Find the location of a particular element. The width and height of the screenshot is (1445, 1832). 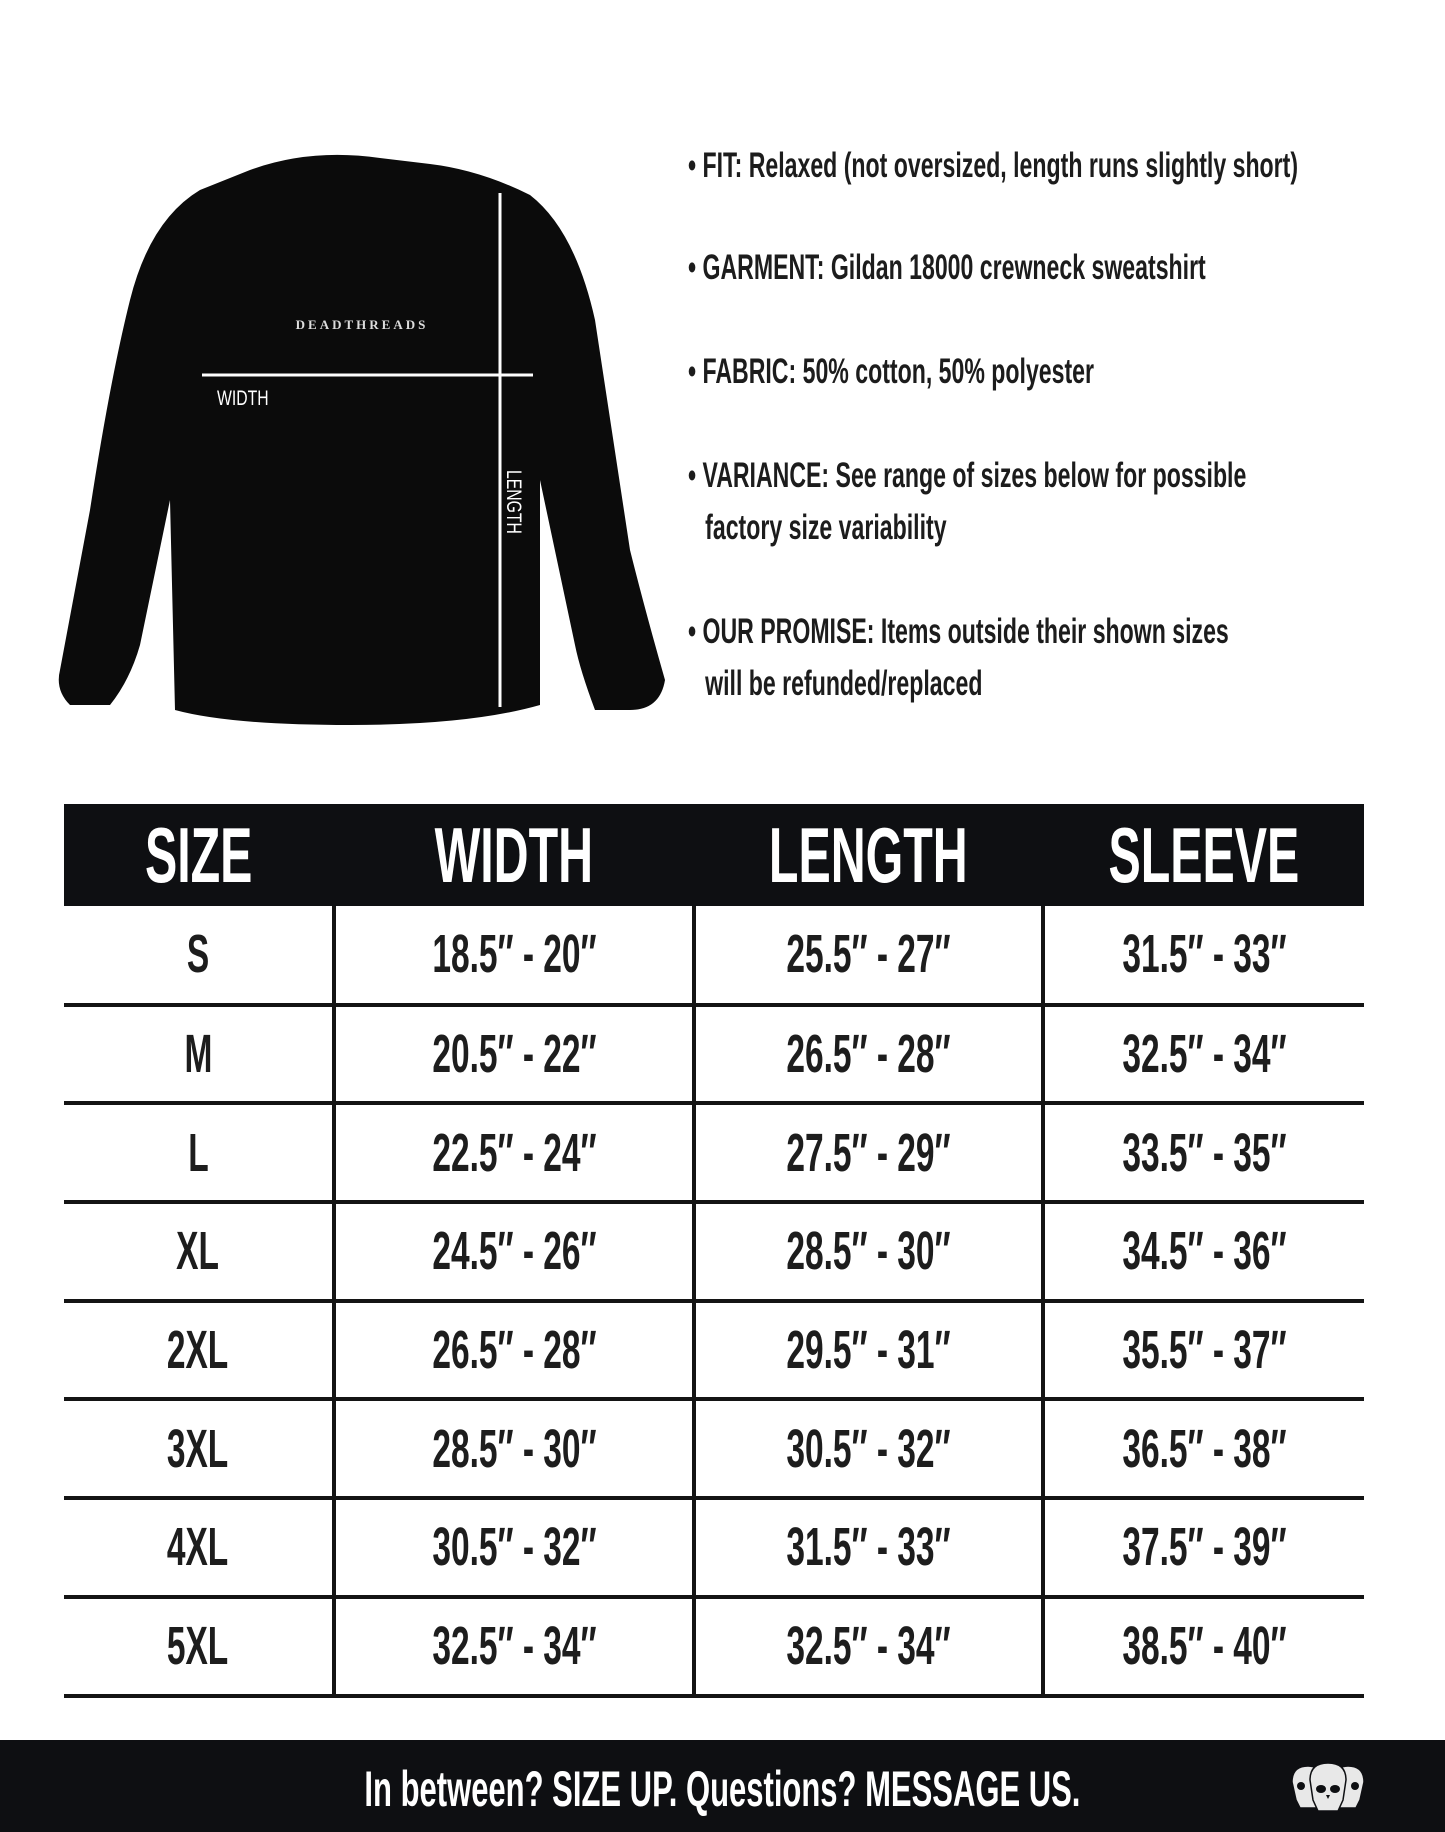

header-width: WIDTH is located at coordinates (514, 855).